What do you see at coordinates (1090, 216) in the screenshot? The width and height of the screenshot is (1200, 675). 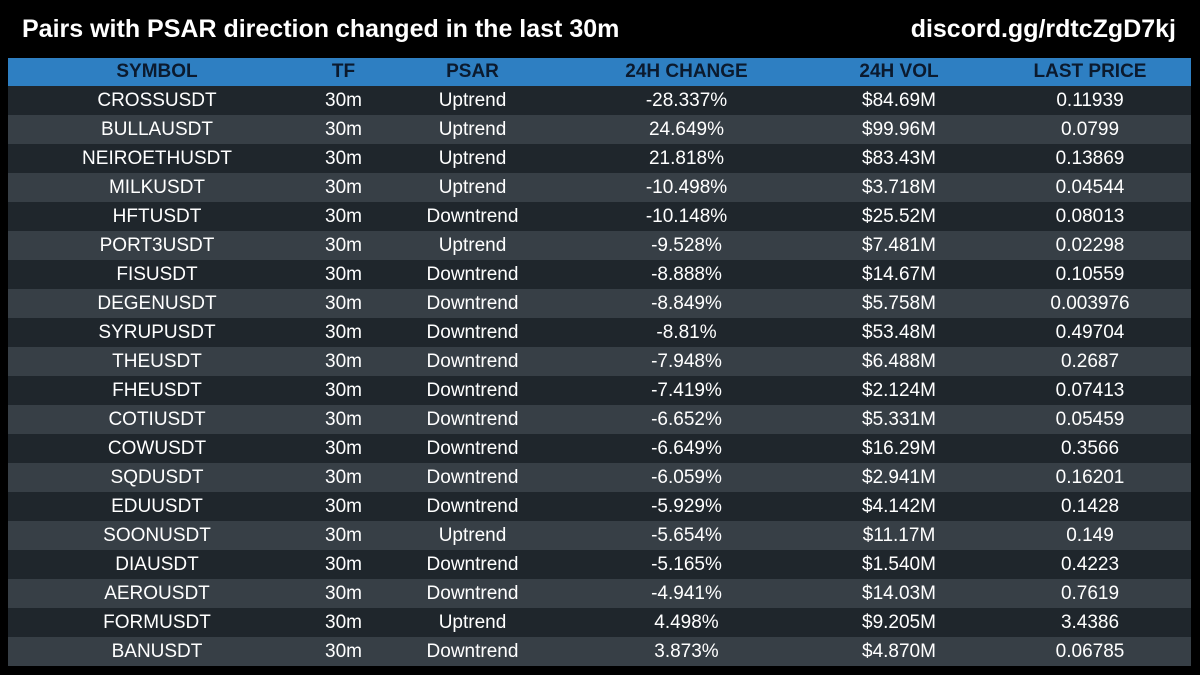 I see `price-cell: 0.08013` at bounding box center [1090, 216].